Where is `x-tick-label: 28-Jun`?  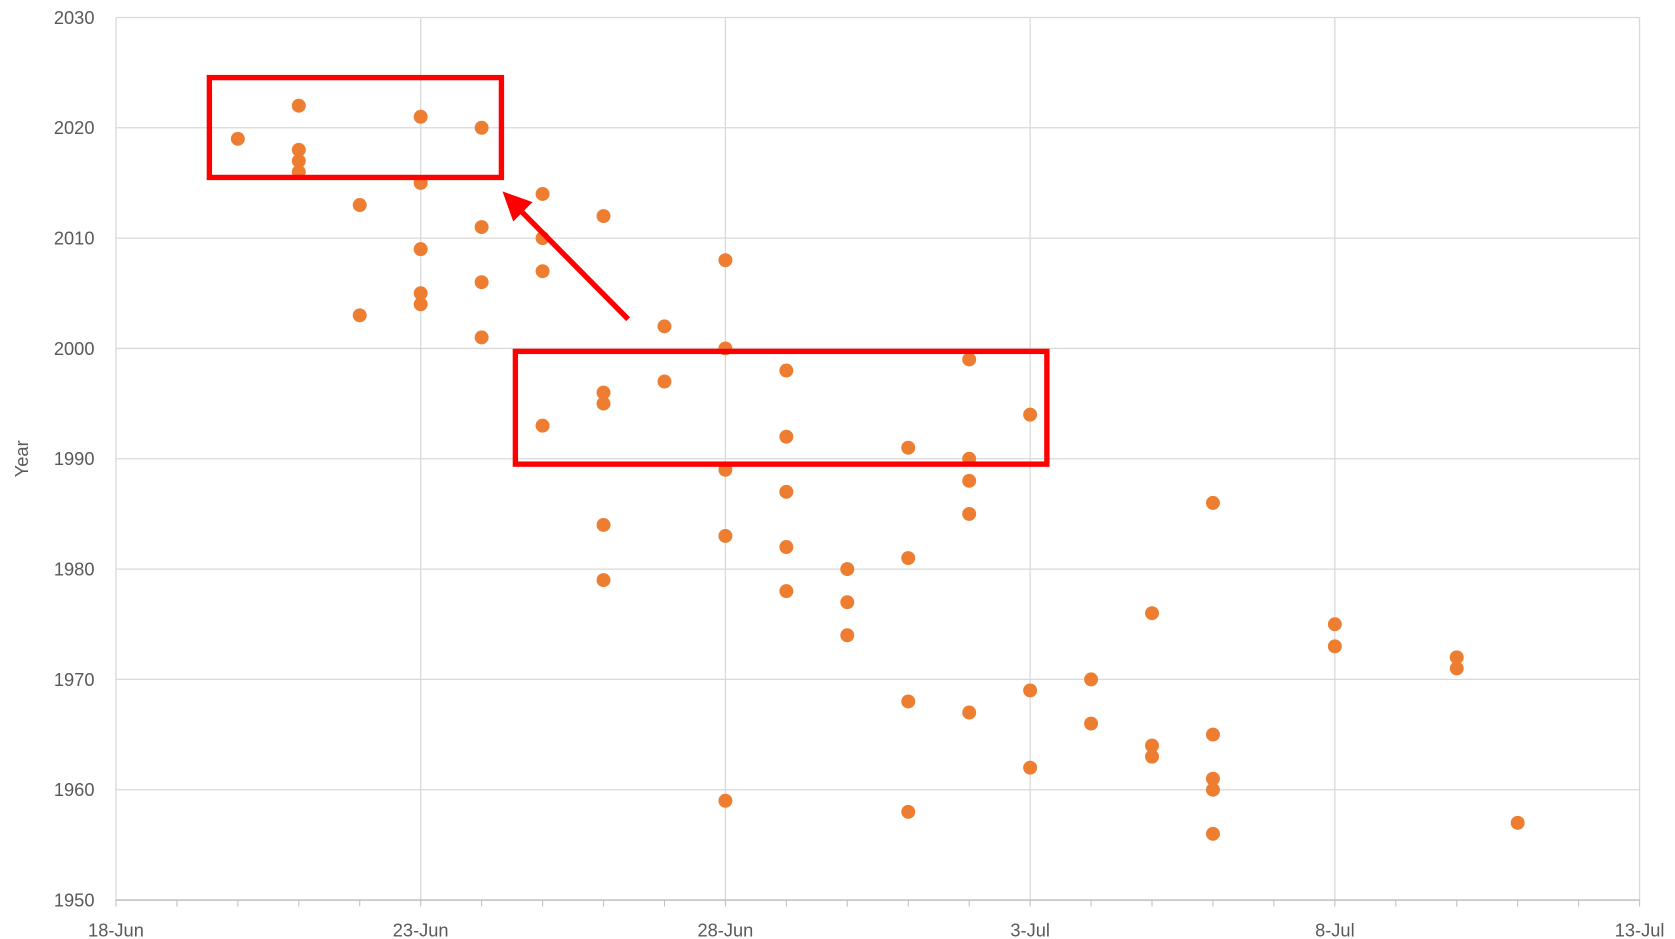
x-tick-label: 28-Jun is located at coordinates (725, 929).